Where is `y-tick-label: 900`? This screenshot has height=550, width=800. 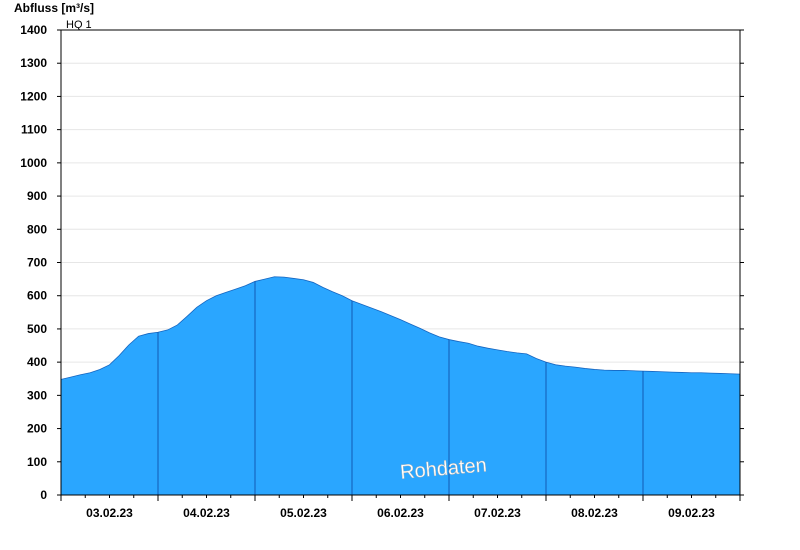 y-tick-label: 900 is located at coordinates (37, 196).